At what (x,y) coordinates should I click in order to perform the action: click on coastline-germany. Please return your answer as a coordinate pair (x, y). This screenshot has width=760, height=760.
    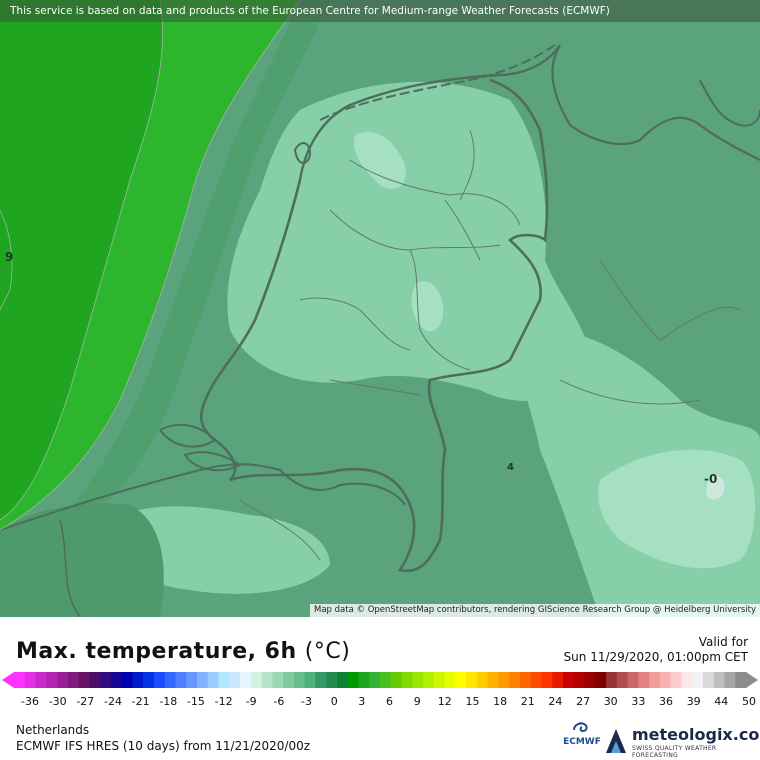
    Looking at the image, I should click on (655, 102).